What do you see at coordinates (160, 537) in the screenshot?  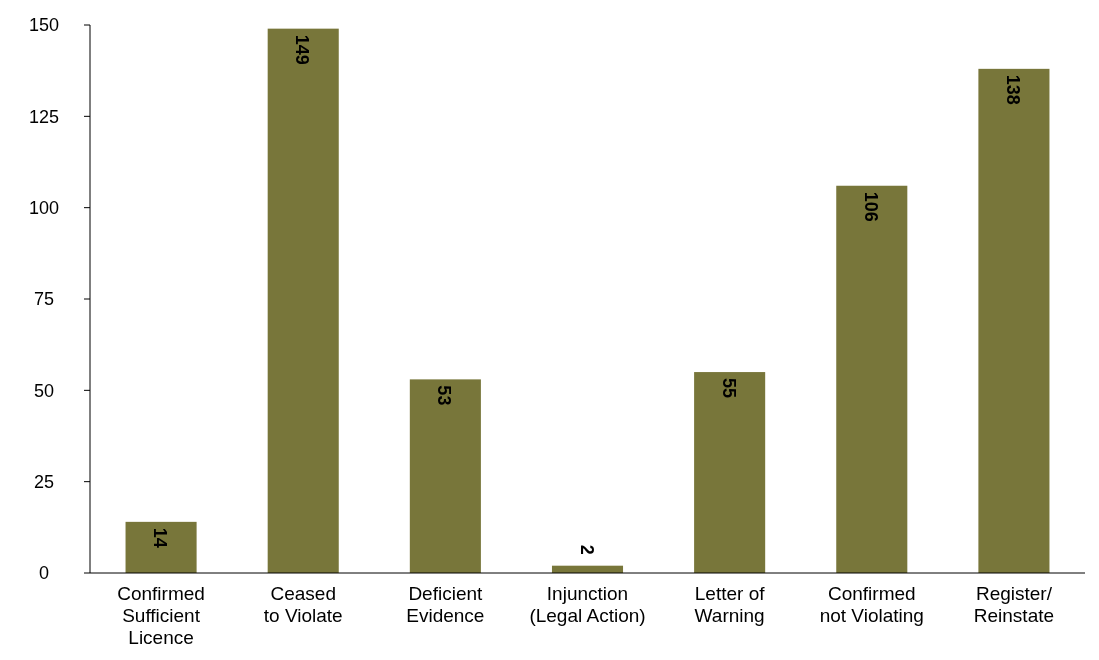 I see `data-label: 14` at bounding box center [160, 537].